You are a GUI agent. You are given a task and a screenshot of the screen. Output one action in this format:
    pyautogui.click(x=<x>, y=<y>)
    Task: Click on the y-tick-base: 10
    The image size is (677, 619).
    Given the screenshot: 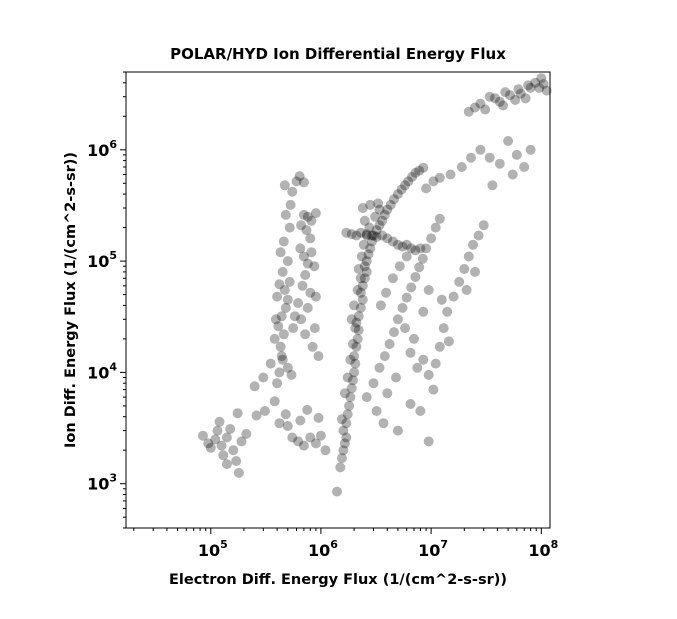 What is the action you would take?
    pyautogui.click(x=98, y=372)
    